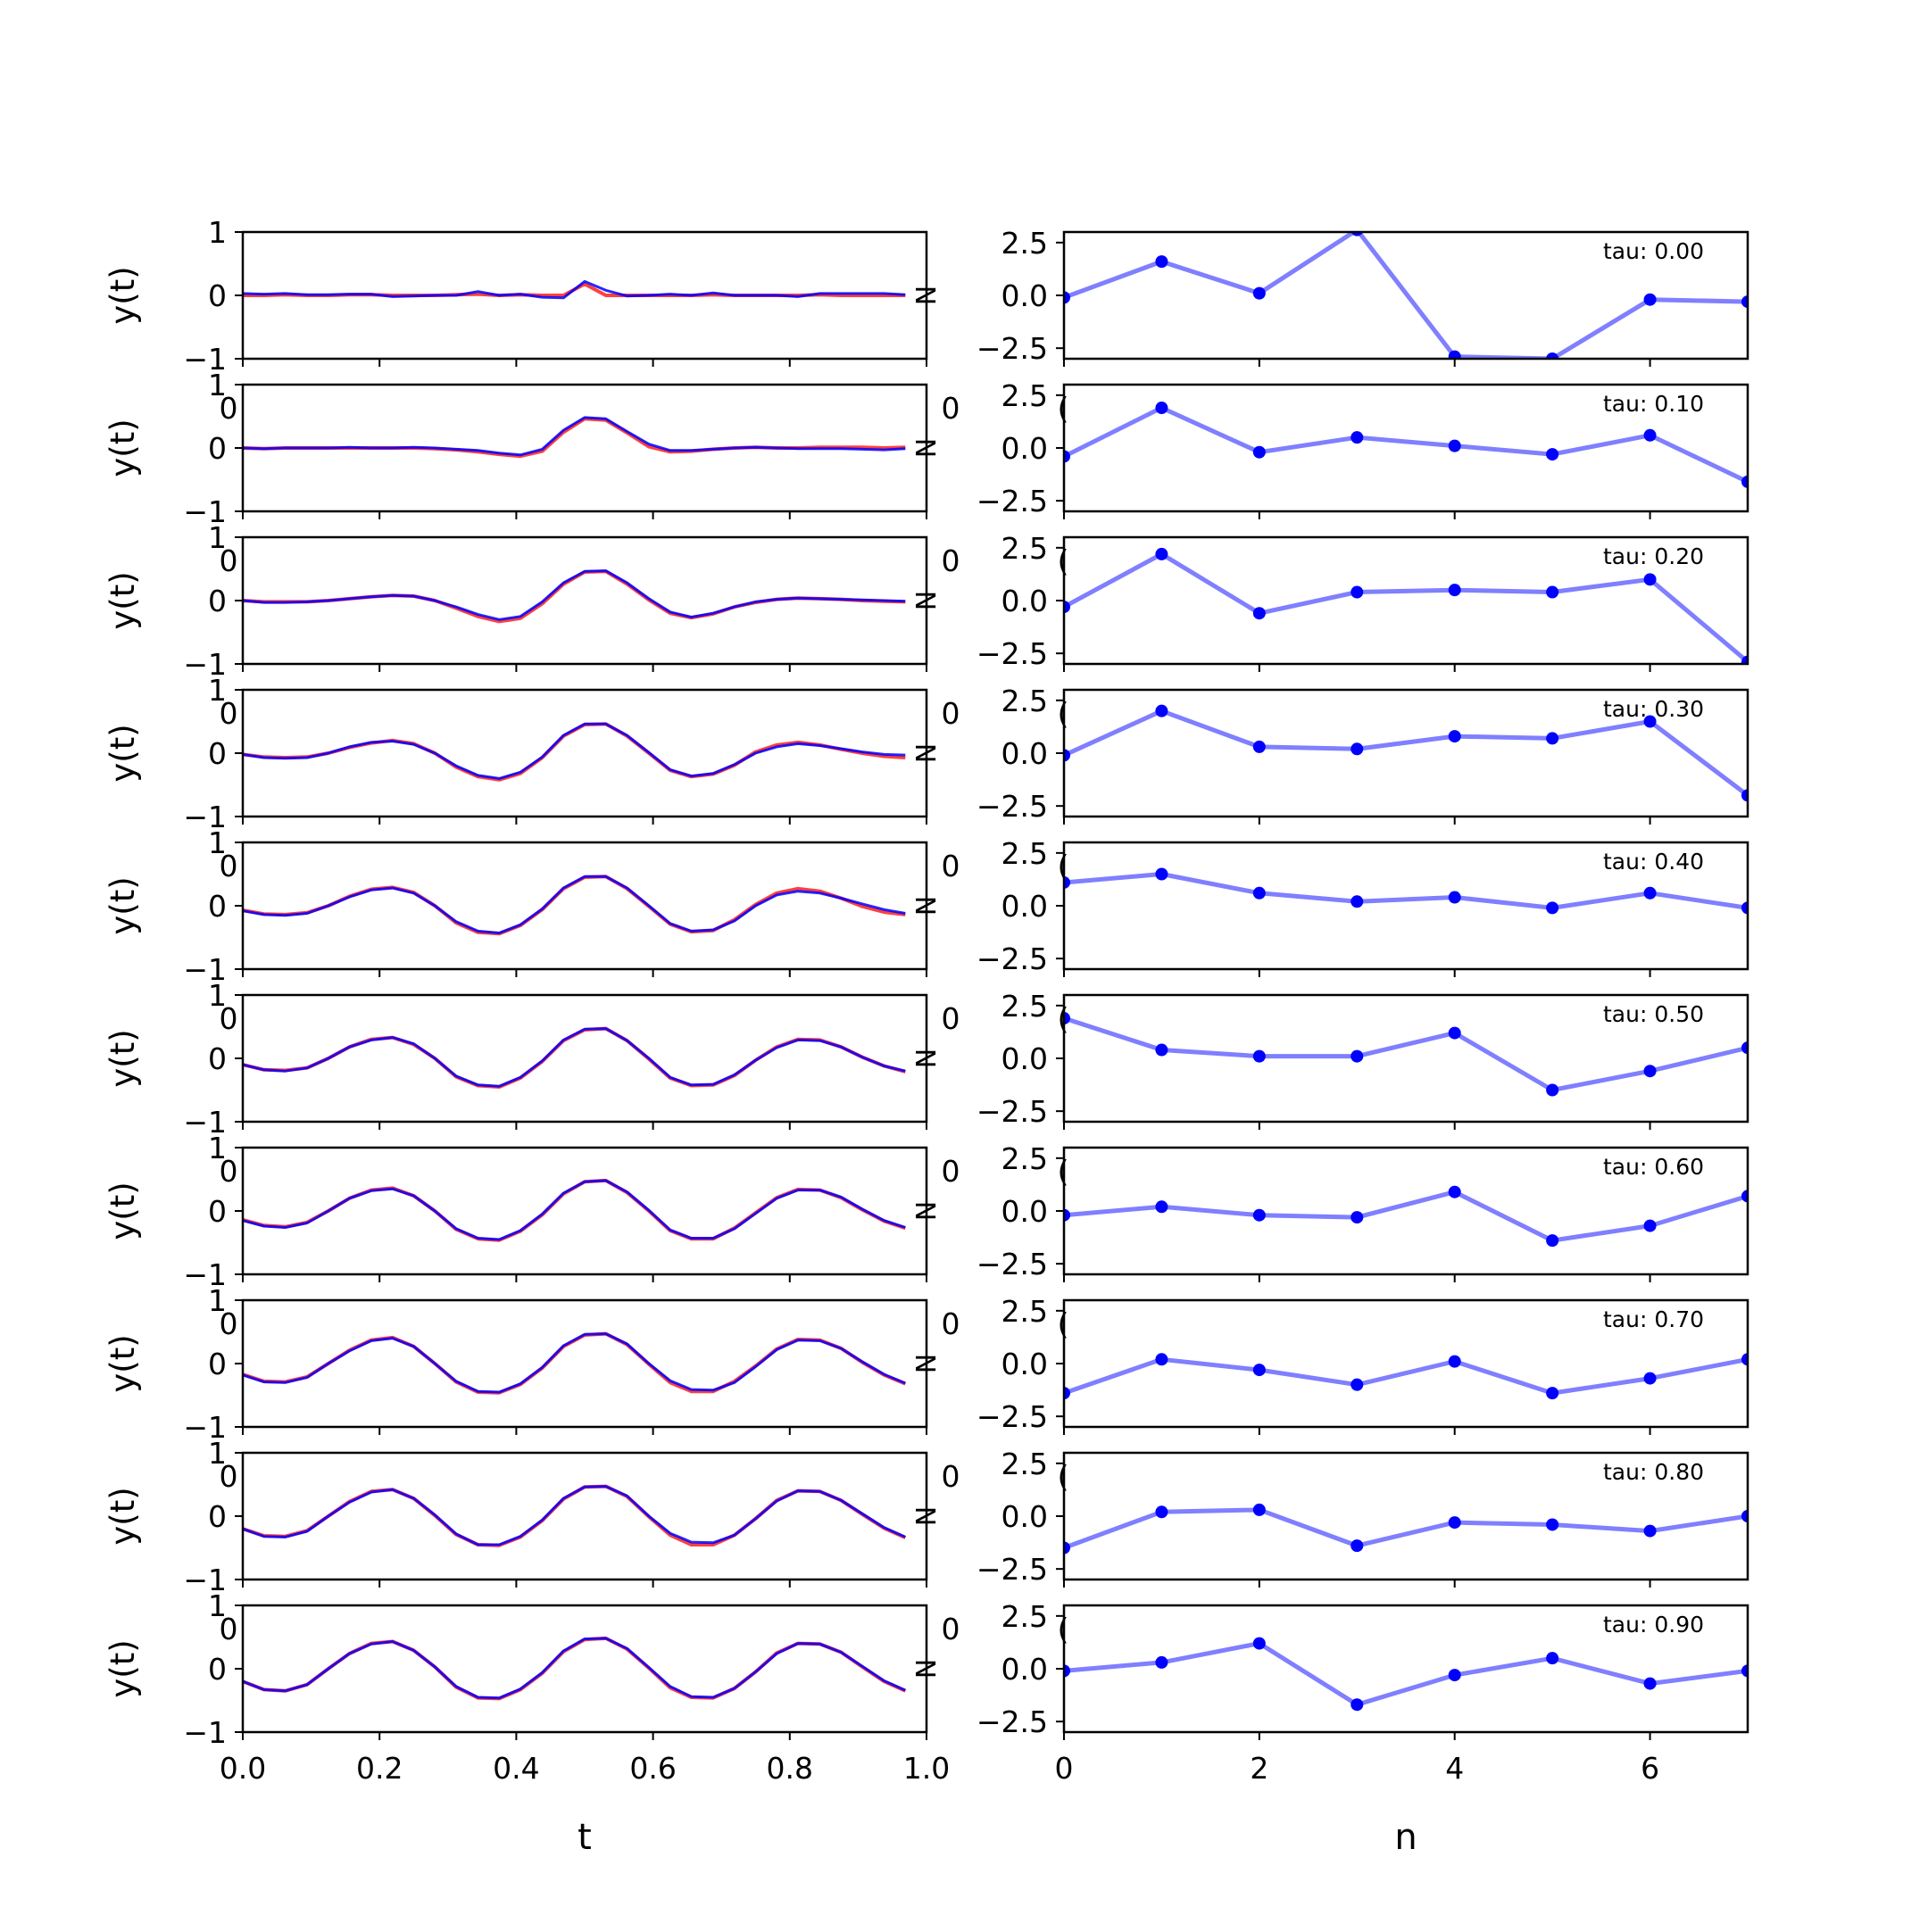 Image resolution: width=1928 pixels, height=1932 pixels. What do you see at coordinates (1362, 1692) in the screenshot?
I see `coeff-panel-9: −2.5 0.0 2.5 0 2 4 6 tau: 0.90` at bounding box center [1362, 1692].